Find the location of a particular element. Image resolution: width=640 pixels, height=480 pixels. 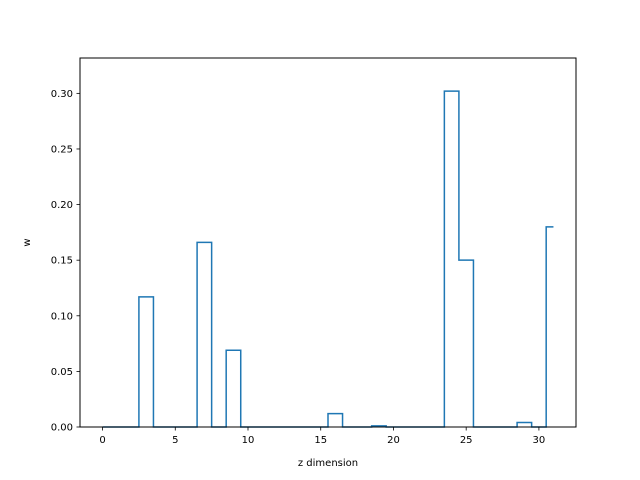

x-tick-label: 30 is located at coordinates (539, 440).